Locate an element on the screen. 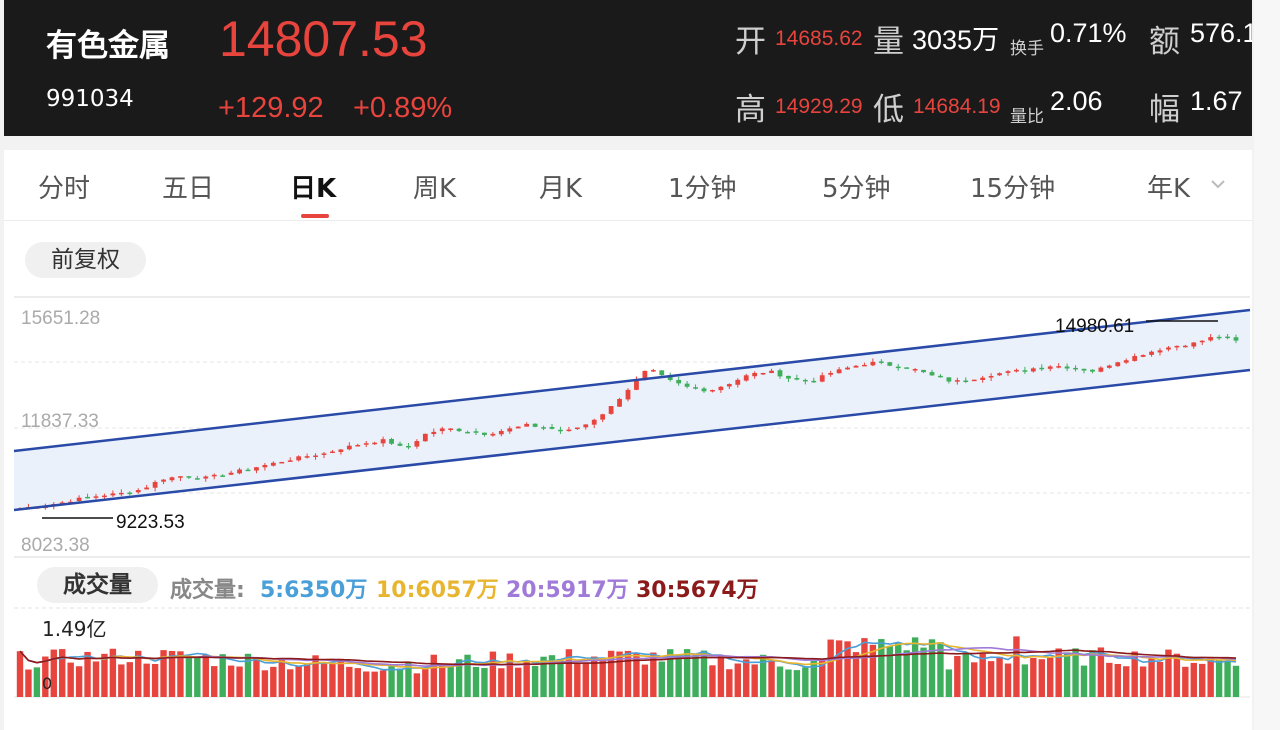 The width and height of the screenshot is (1280, 730). index-name: 有色金属 is located at coordinates (108, 46).